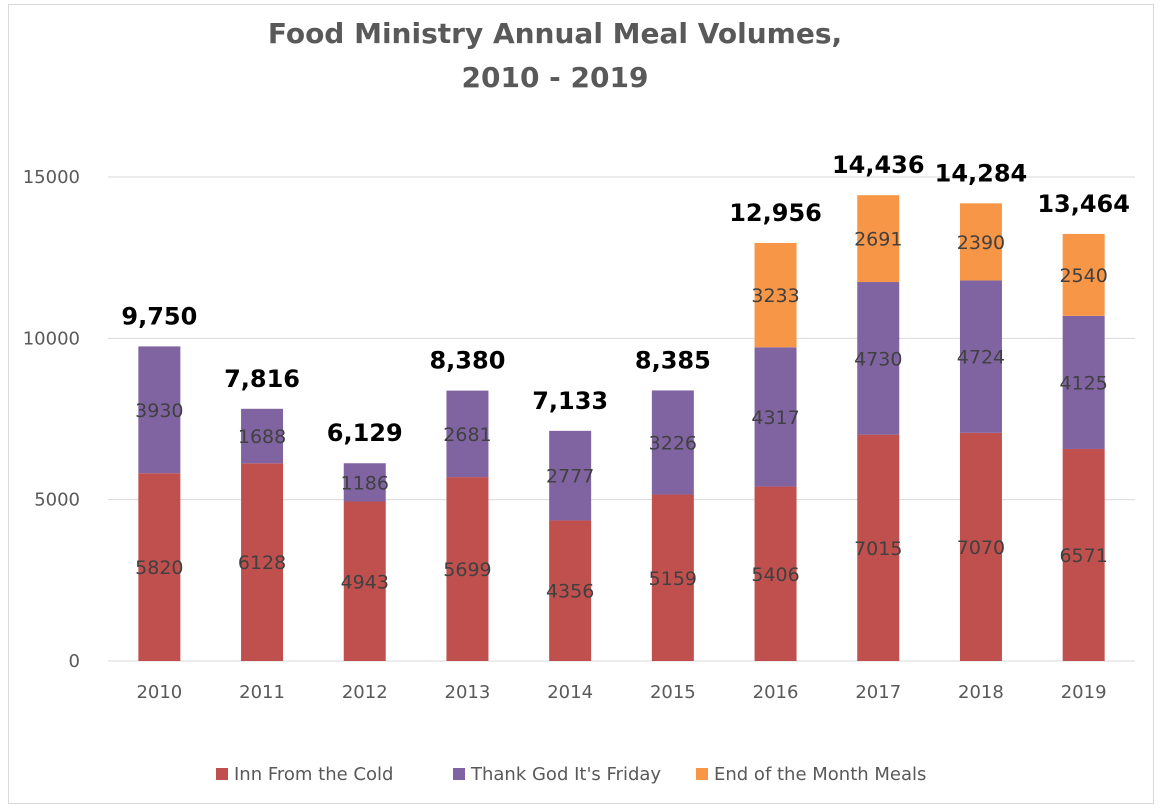 This screenshot has height=811, width=1162. I want to click on x-tick-label: 2017, so click(878, 692).